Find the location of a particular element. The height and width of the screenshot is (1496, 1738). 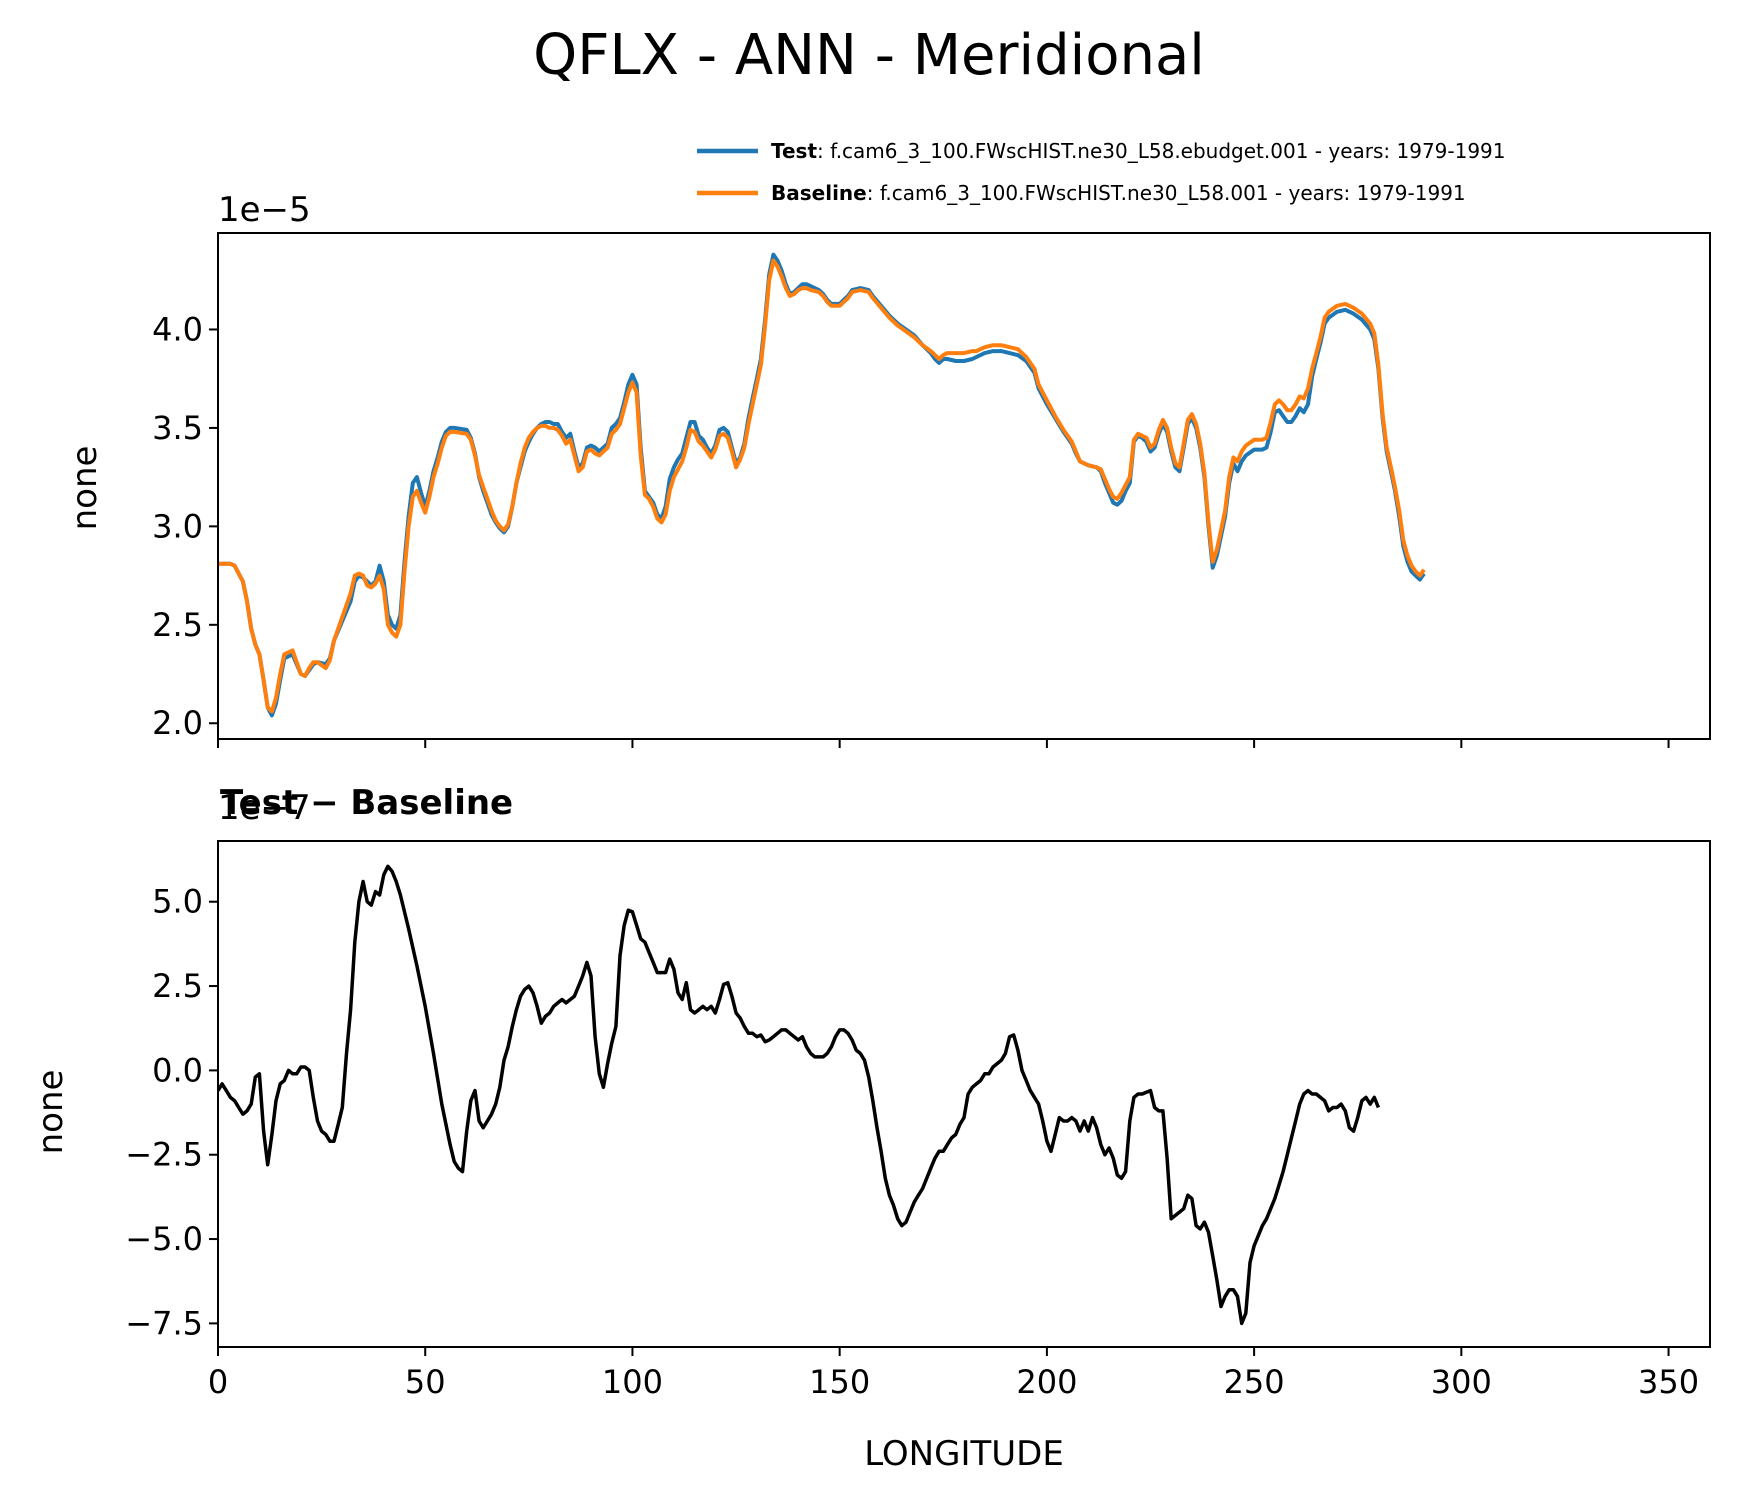

bottom-xtick-label: 100 is located at coordinates (632, 1382).